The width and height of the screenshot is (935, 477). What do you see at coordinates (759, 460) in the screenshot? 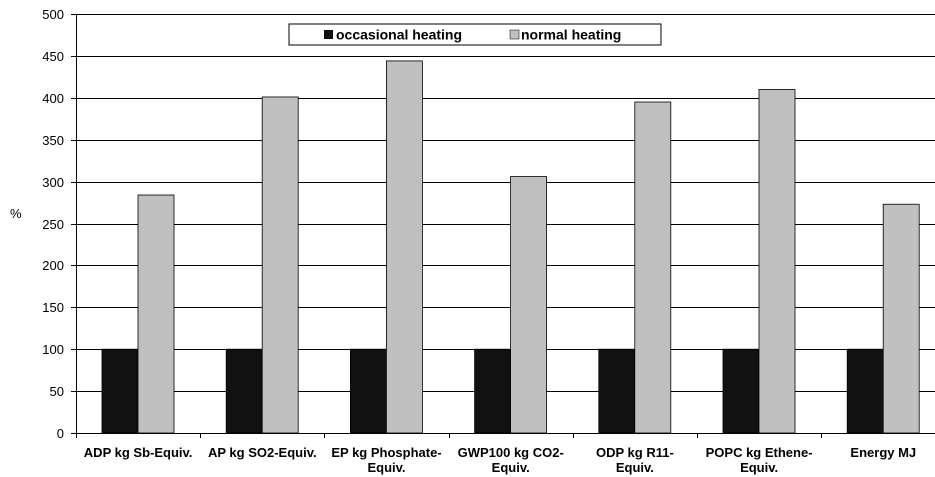
I see `x-tick-label: POPC kg Ethene-Equiv.` at bounding box center [759, 460].